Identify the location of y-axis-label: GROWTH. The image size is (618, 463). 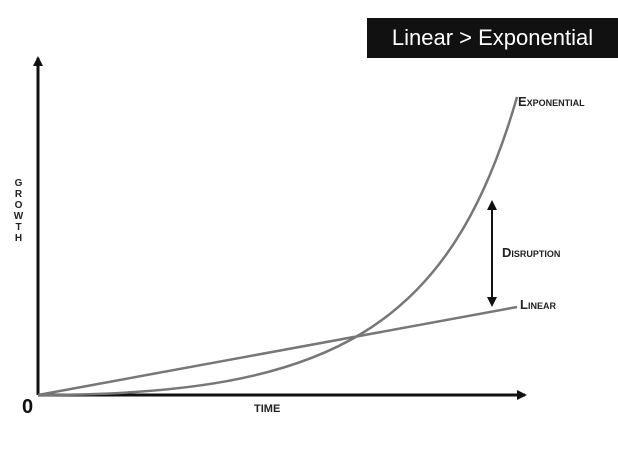
(18, 211).